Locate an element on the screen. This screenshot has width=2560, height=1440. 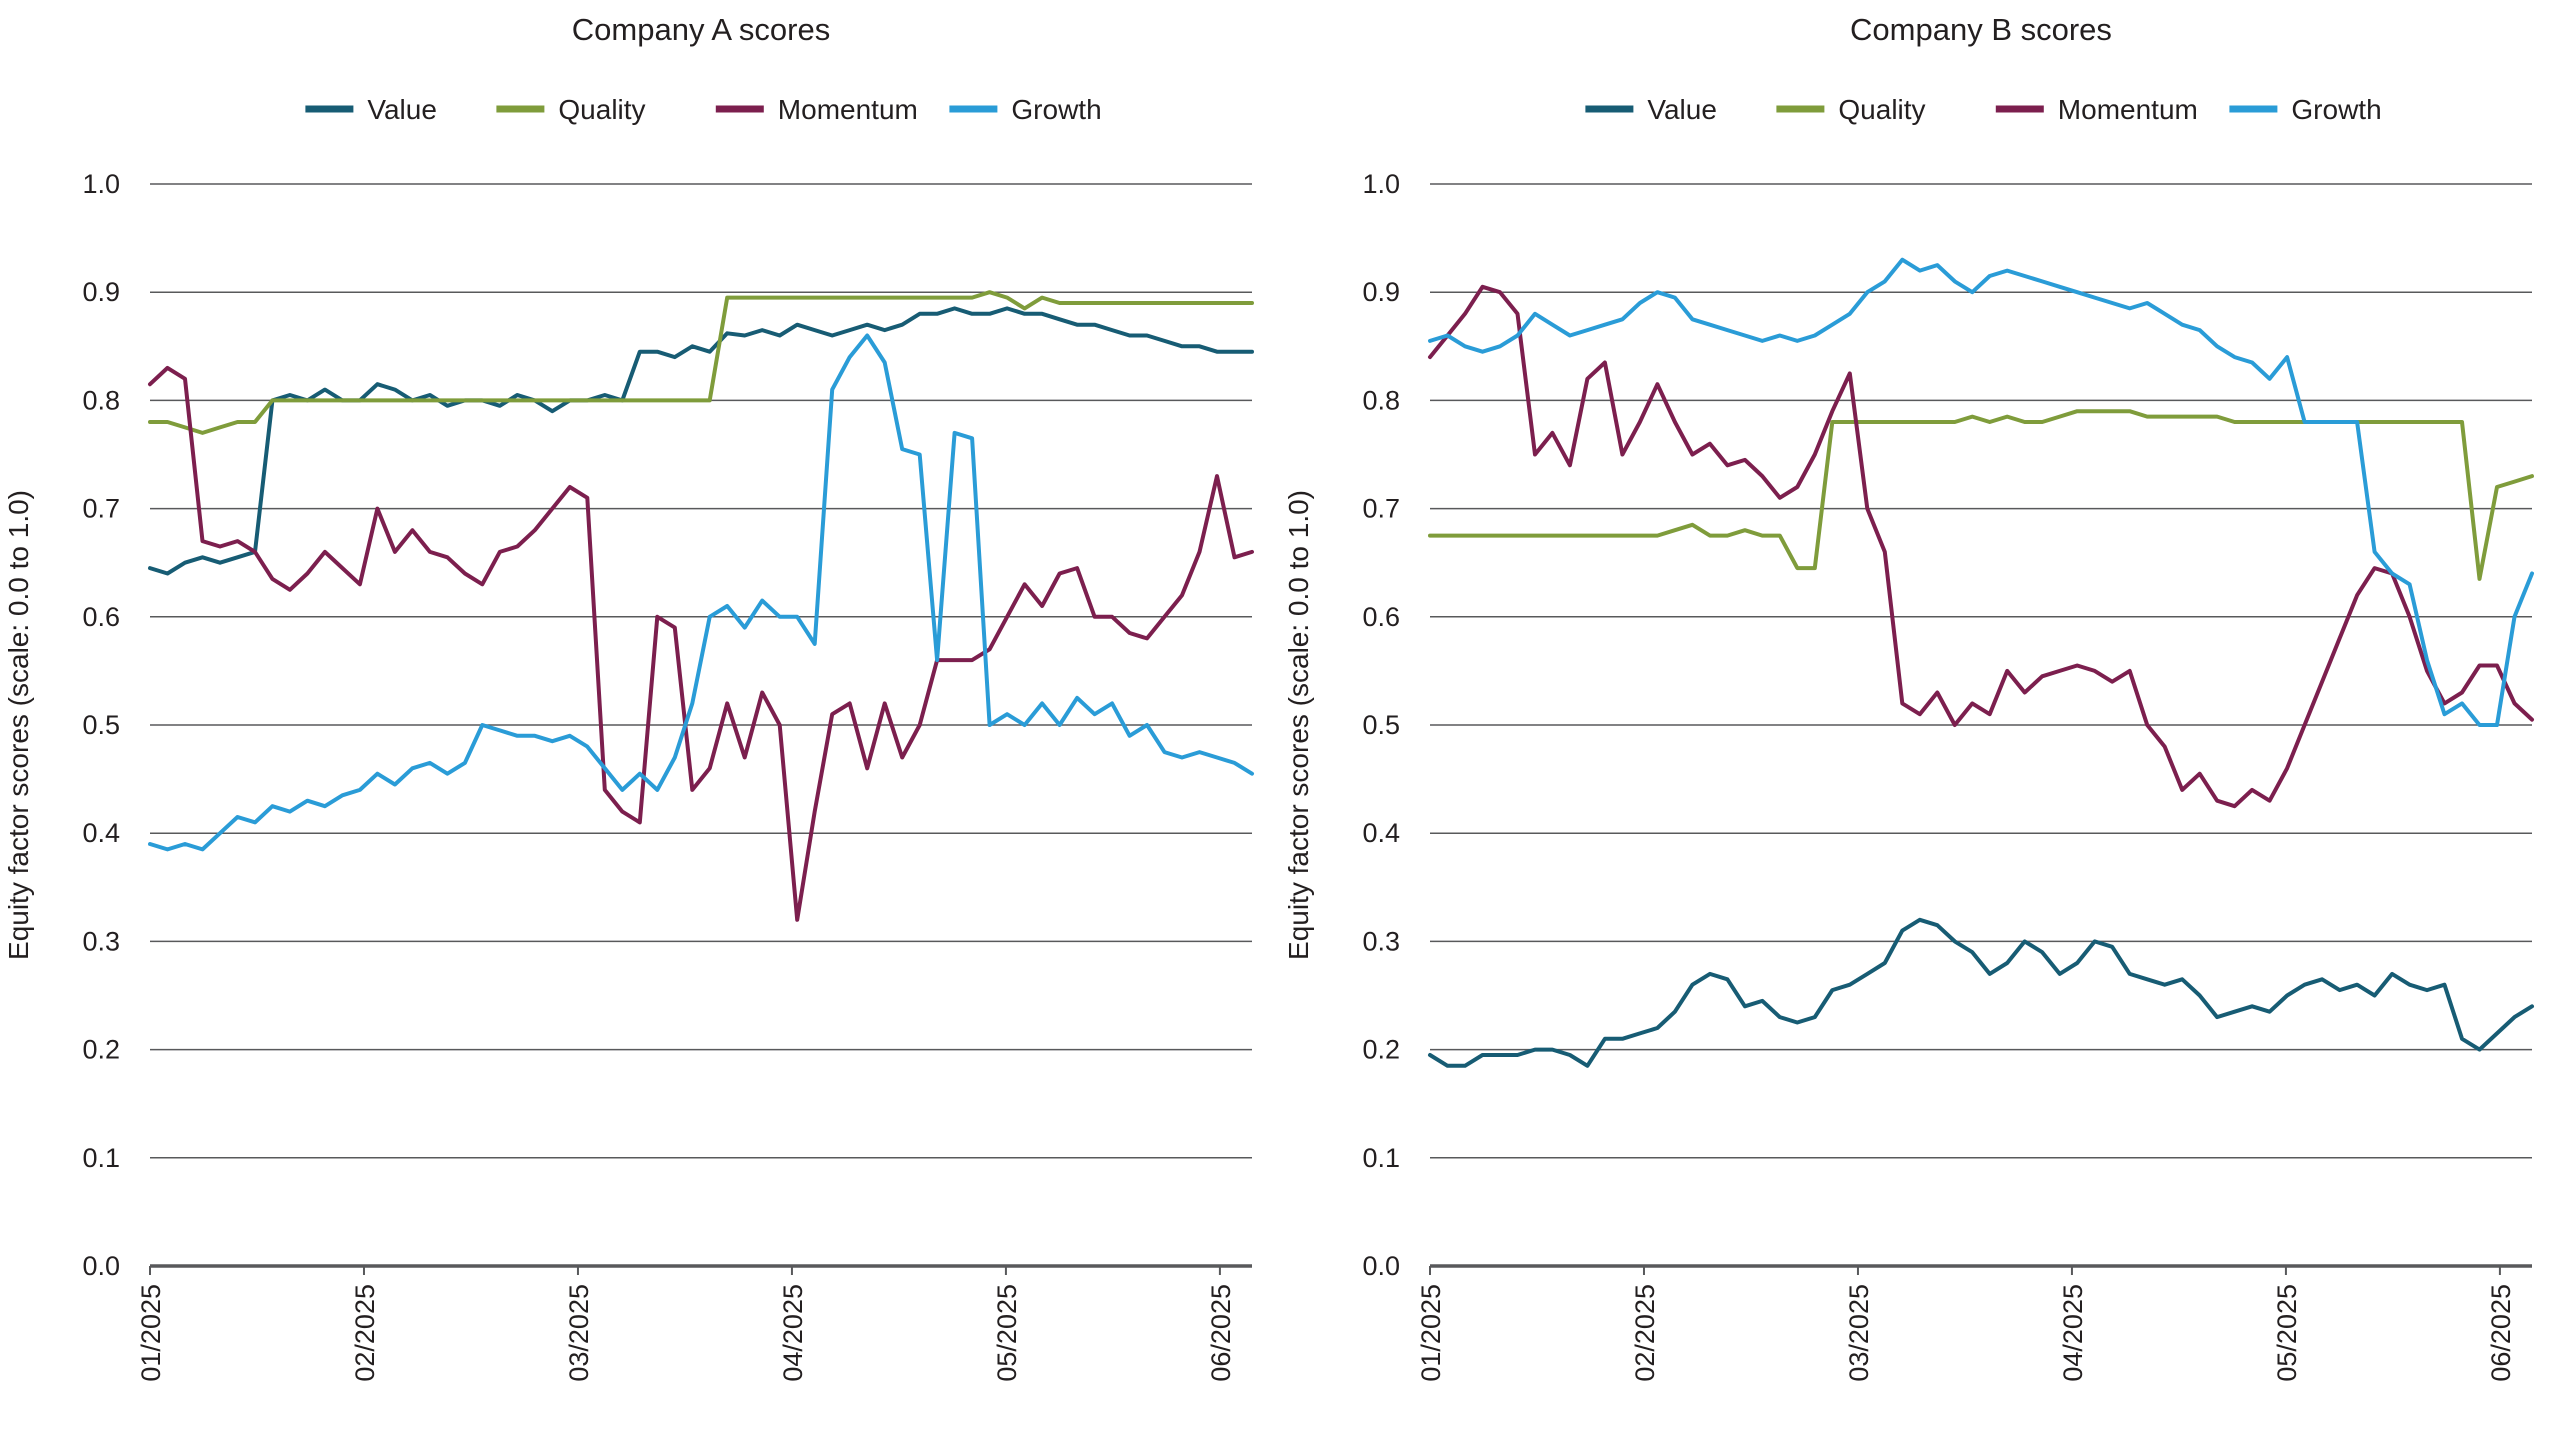
chart-title: Company B scores is located at coordinates (1981, 29).